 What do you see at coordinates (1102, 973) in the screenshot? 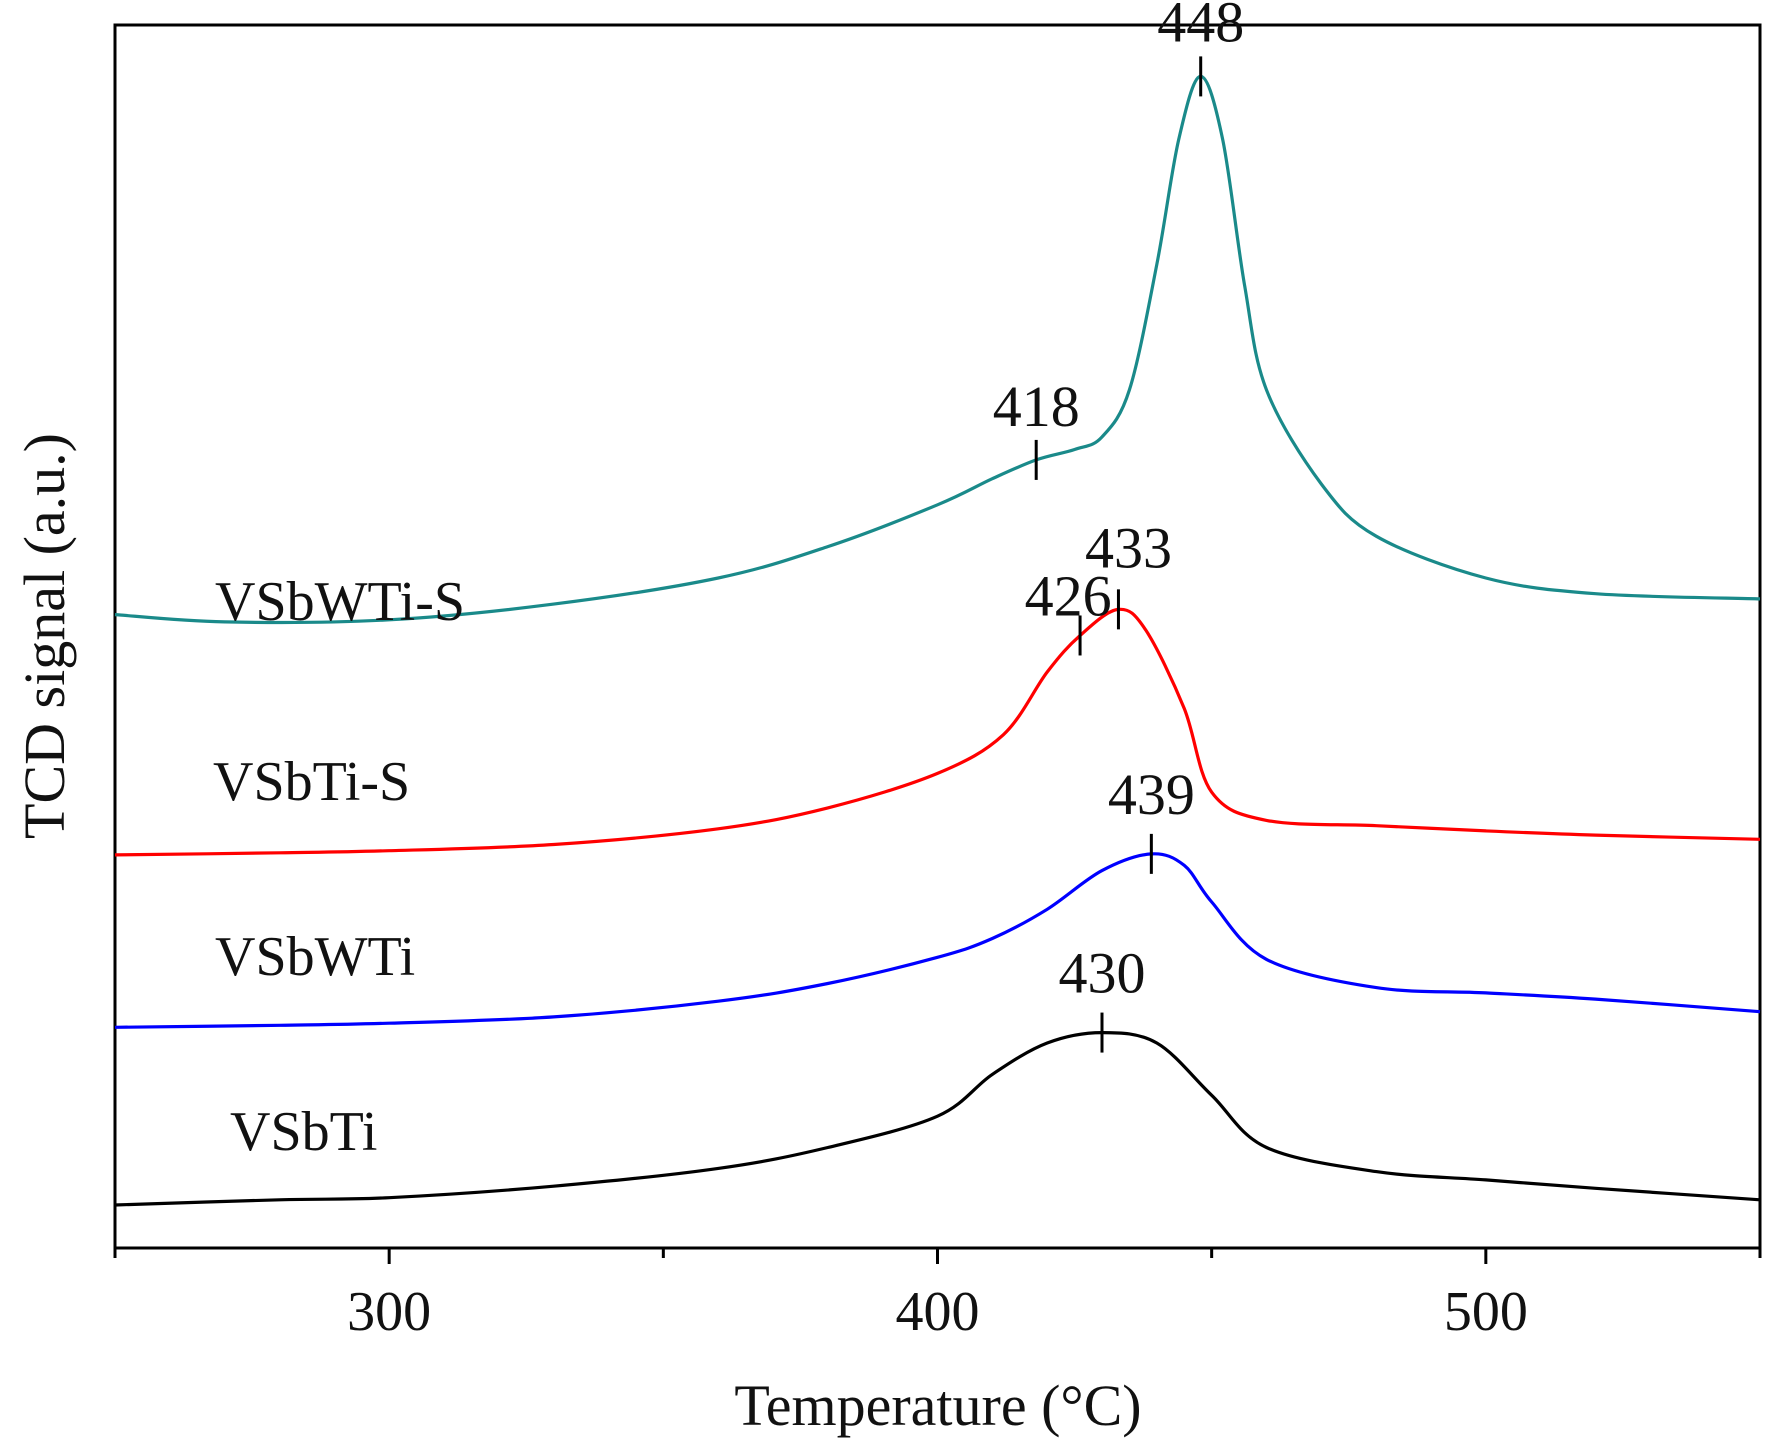
I see `peak-label: 430` at bounding box center [1102, 973].